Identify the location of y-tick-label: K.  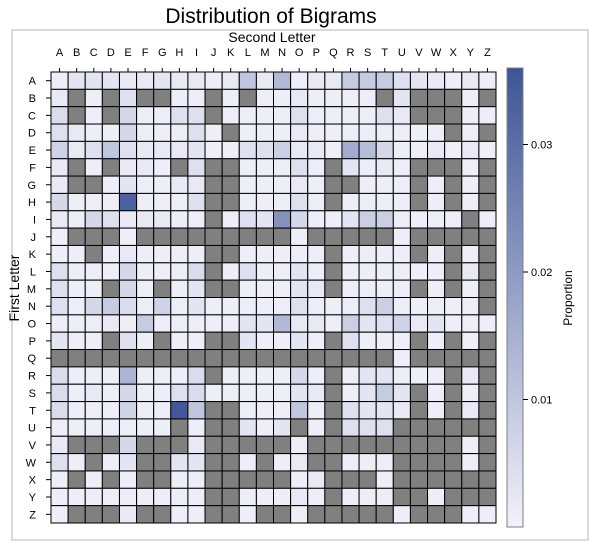
(33, 255).